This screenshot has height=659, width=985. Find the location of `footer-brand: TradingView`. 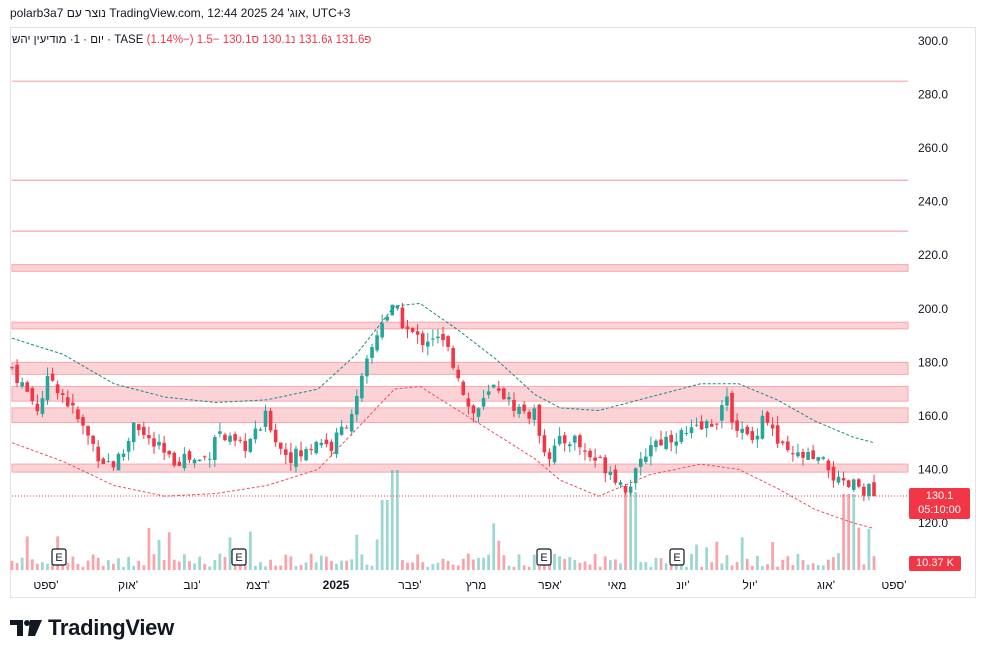

footer-brand: TradingView is located at coordinates (92, 628).